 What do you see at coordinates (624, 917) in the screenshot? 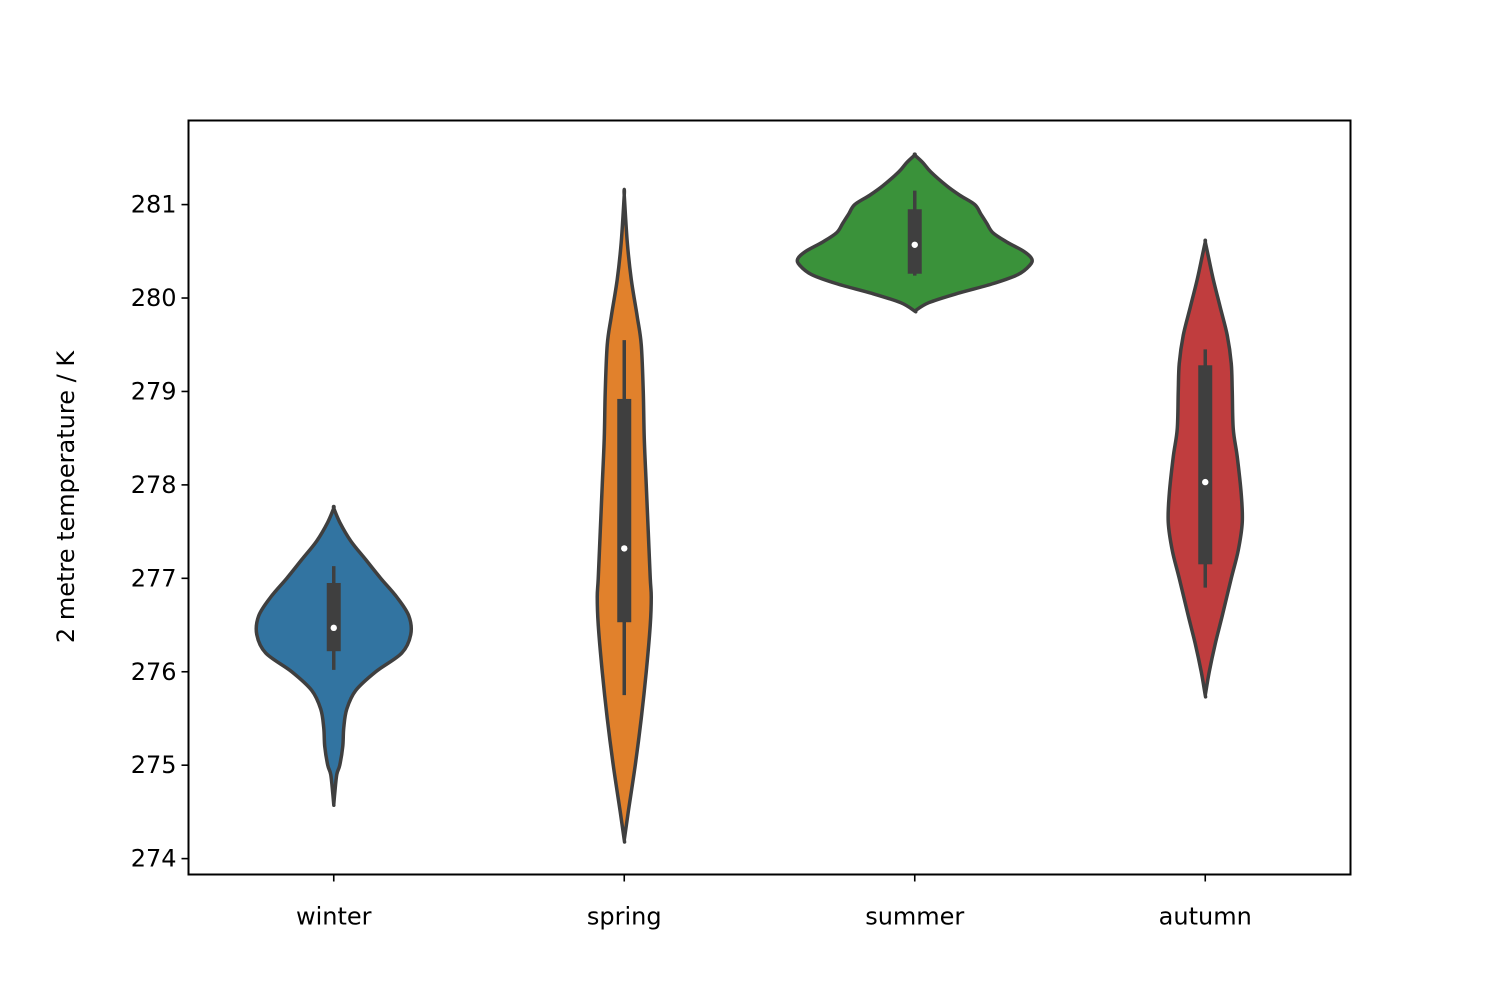
I see `x-tick-label-spring: spring` at bounding box center [624, 917].